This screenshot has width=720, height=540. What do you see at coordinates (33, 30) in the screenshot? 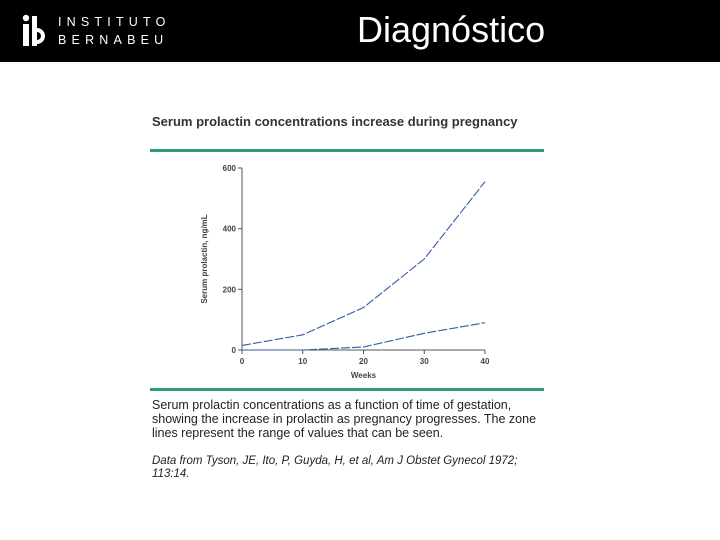
I see `ib-logo-icon` at bounding box center [33, 30].